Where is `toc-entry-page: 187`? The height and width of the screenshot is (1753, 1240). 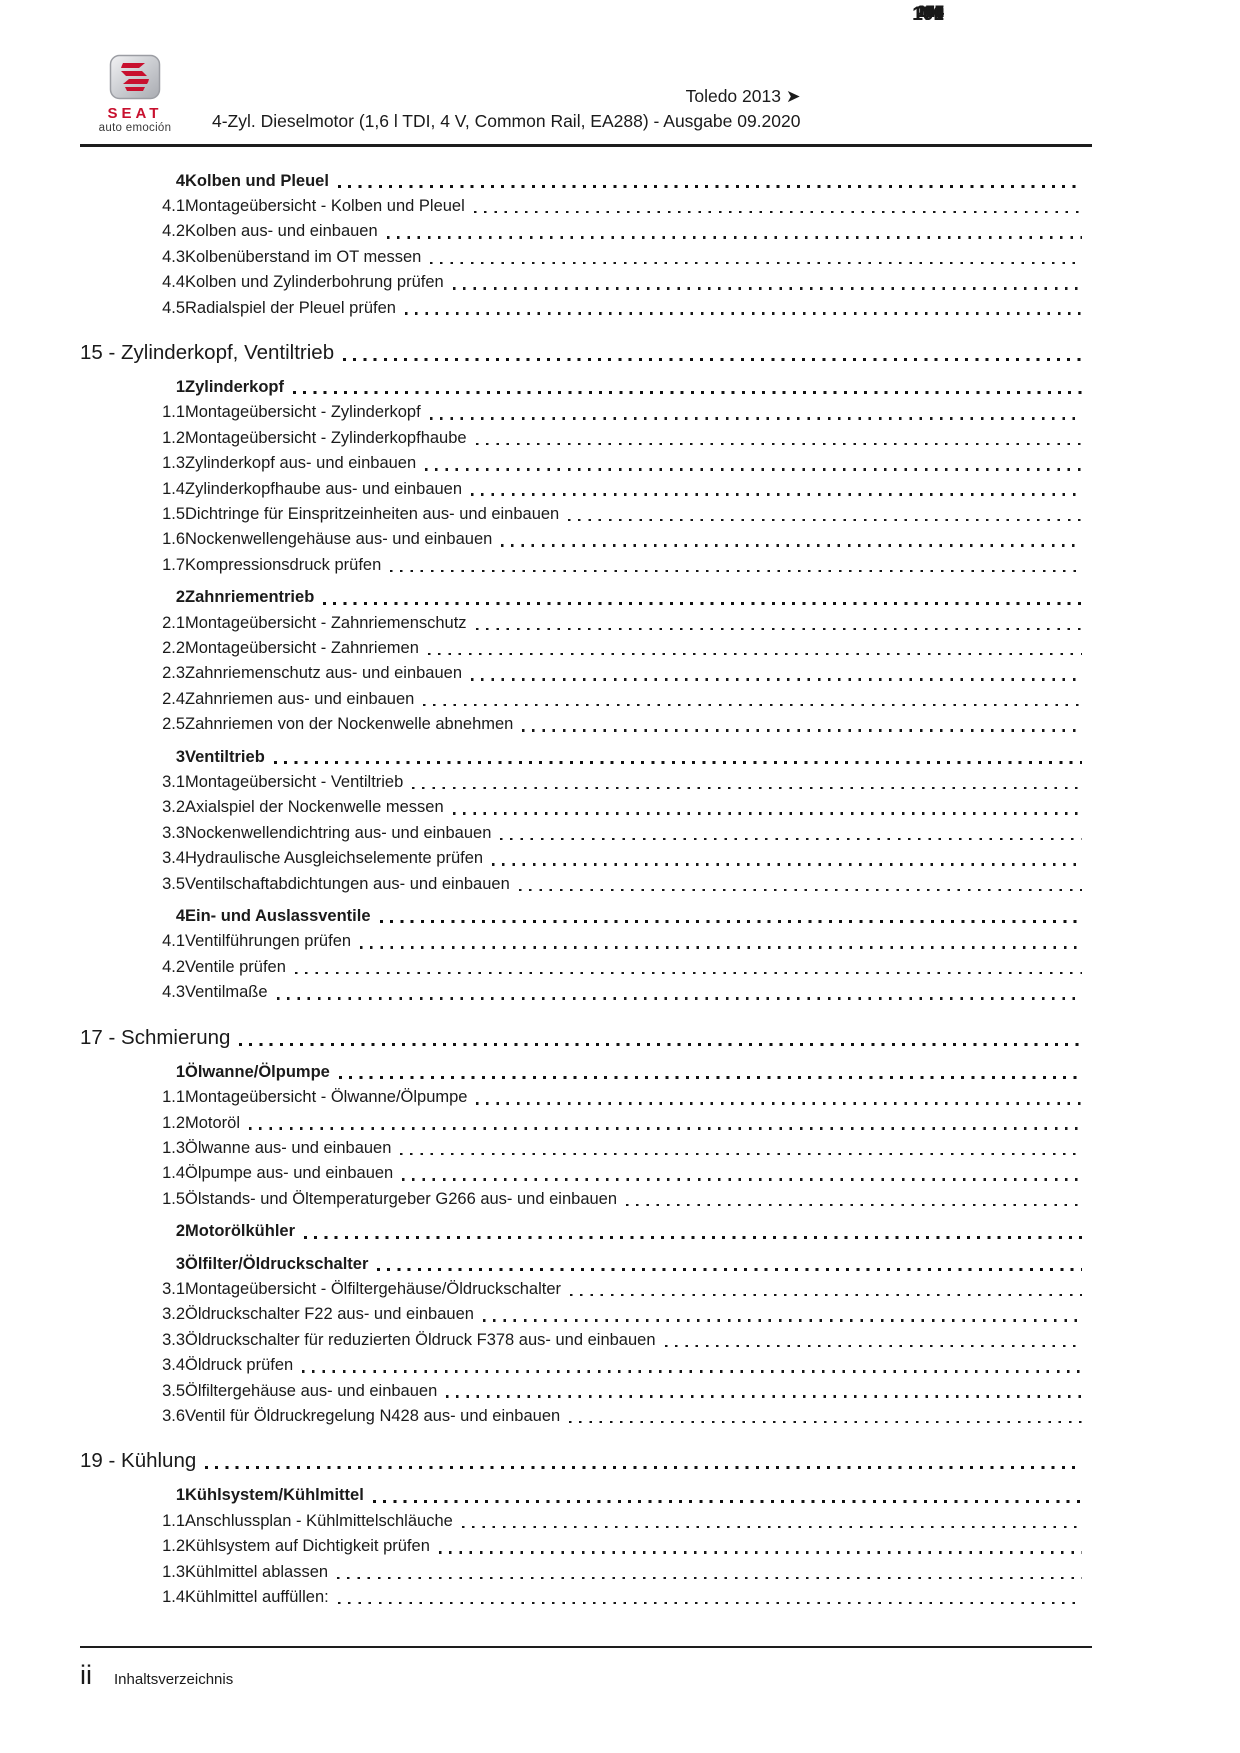 toc-entry-page: 187 is located at coordinates (930, 12).